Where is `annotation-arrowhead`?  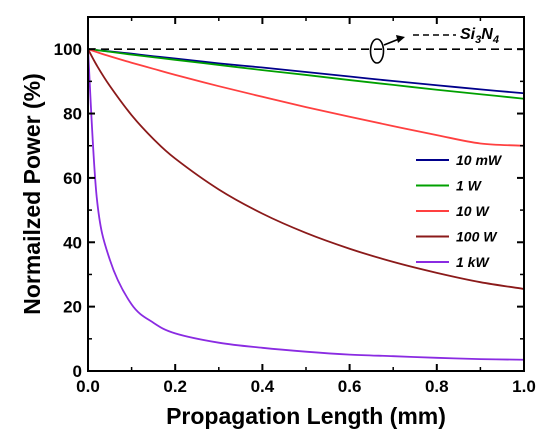
annotation-arrowhead is located at coordinates (400, 39).